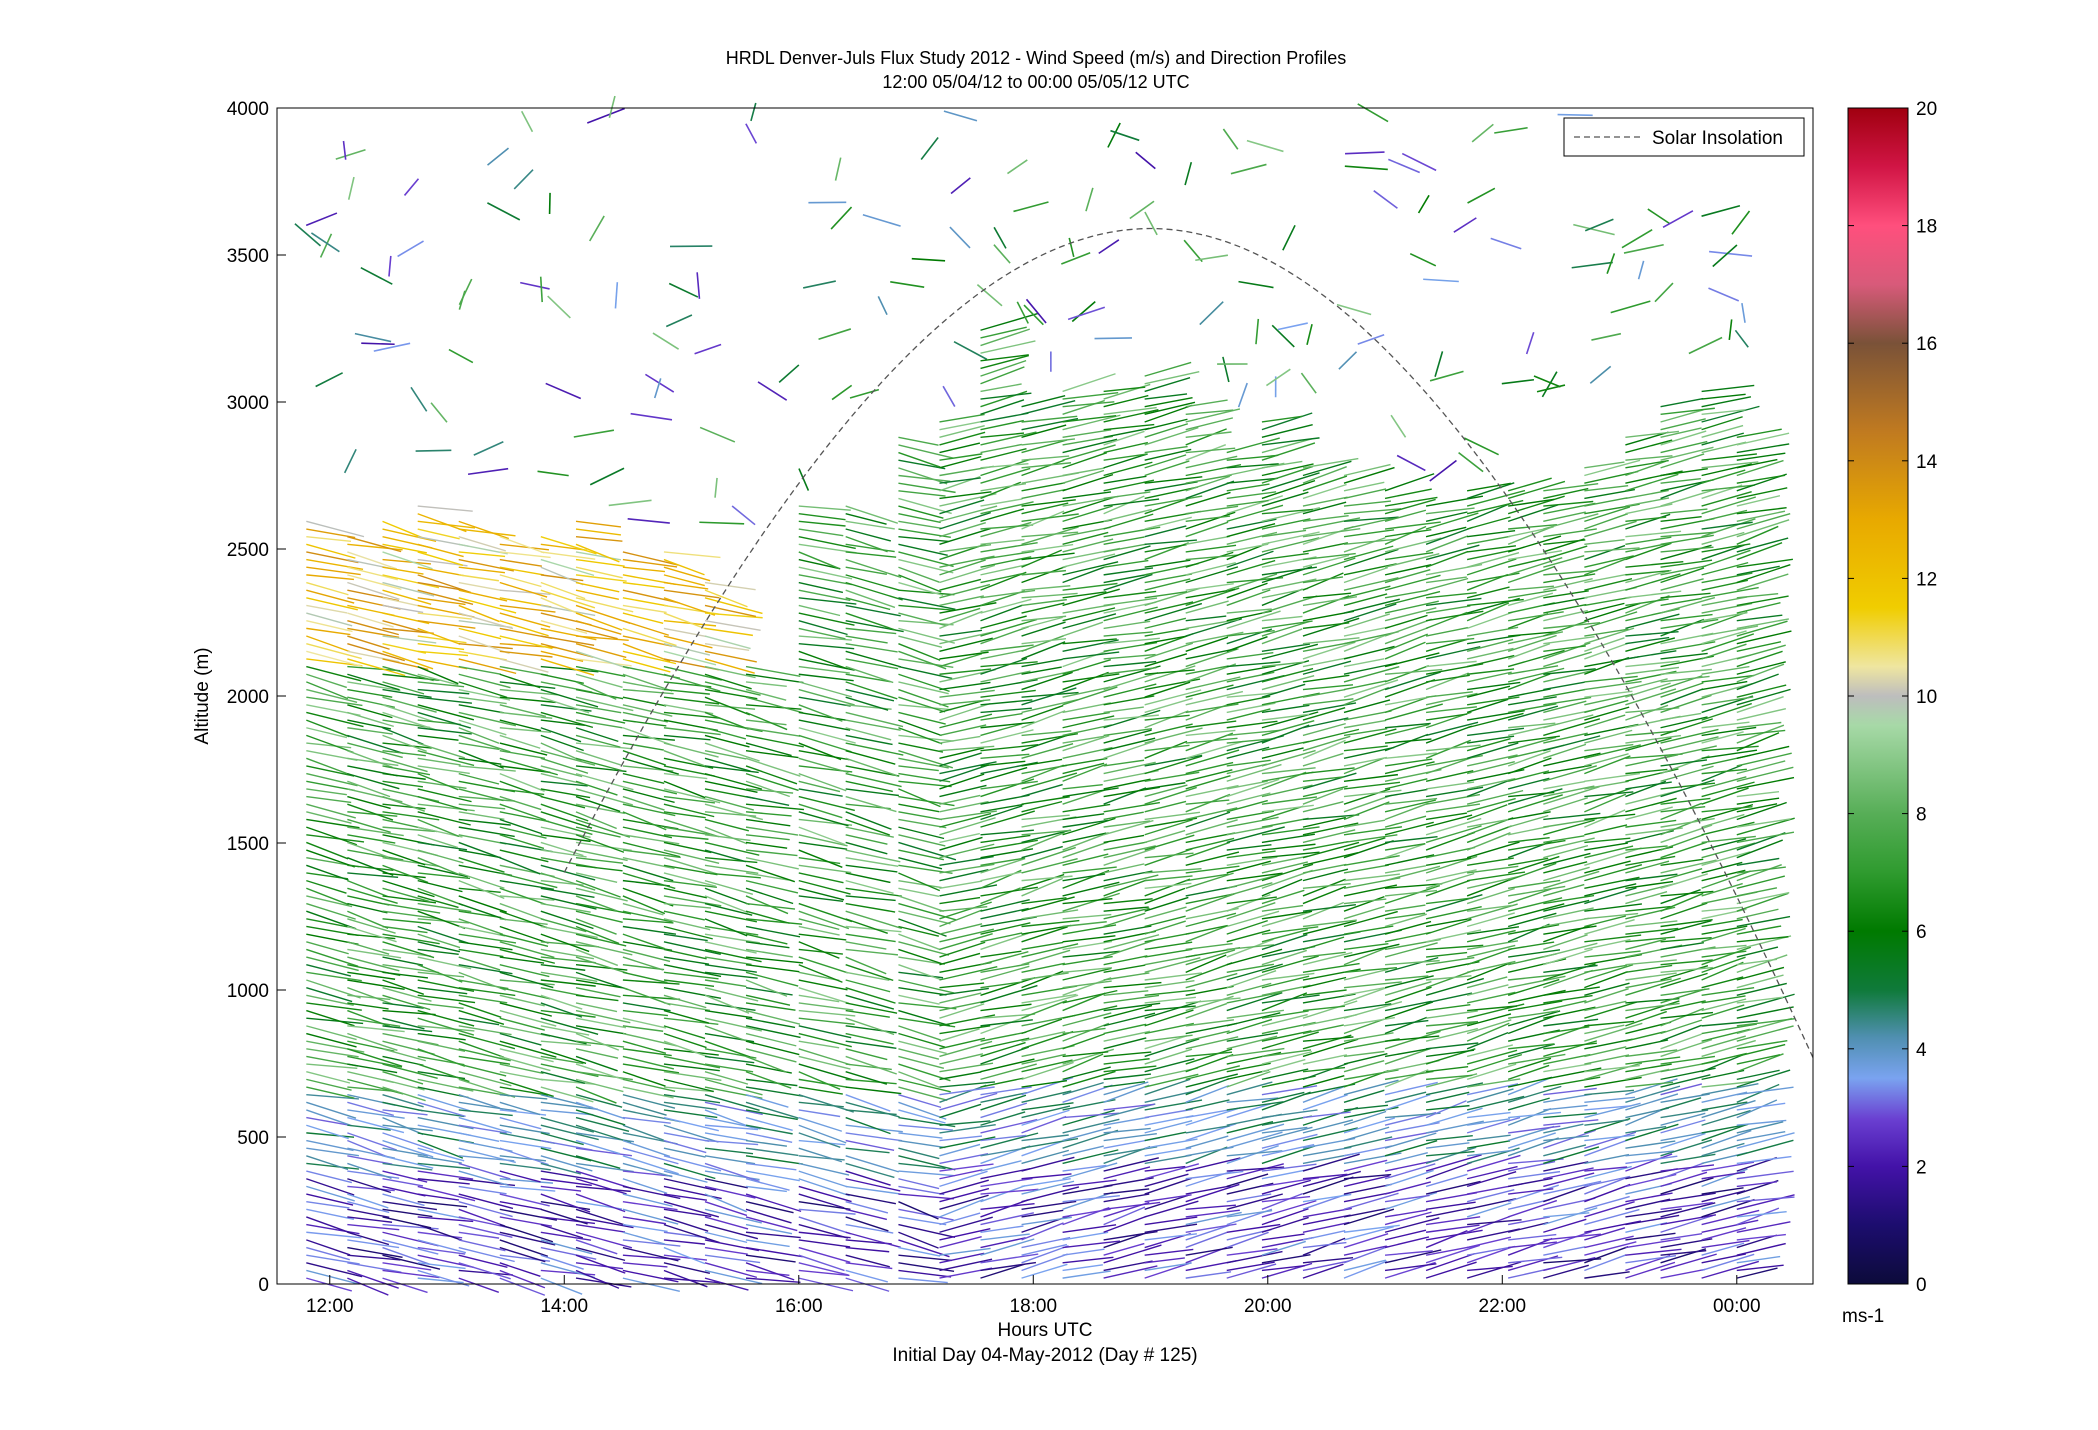 The width and height of the screenshot is (2098, 1430). I want to click on x-tick-label: 18:00, so click(1034, 1306).